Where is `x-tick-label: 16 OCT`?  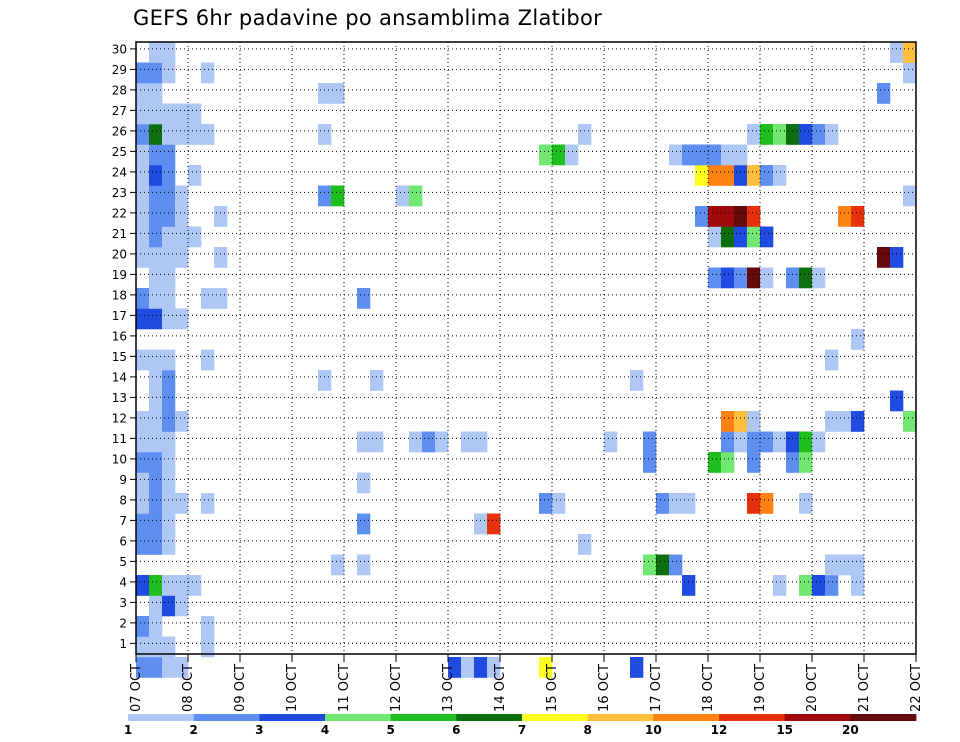 x-tick-label: 16 OCT is located at coordinates (604, 688).